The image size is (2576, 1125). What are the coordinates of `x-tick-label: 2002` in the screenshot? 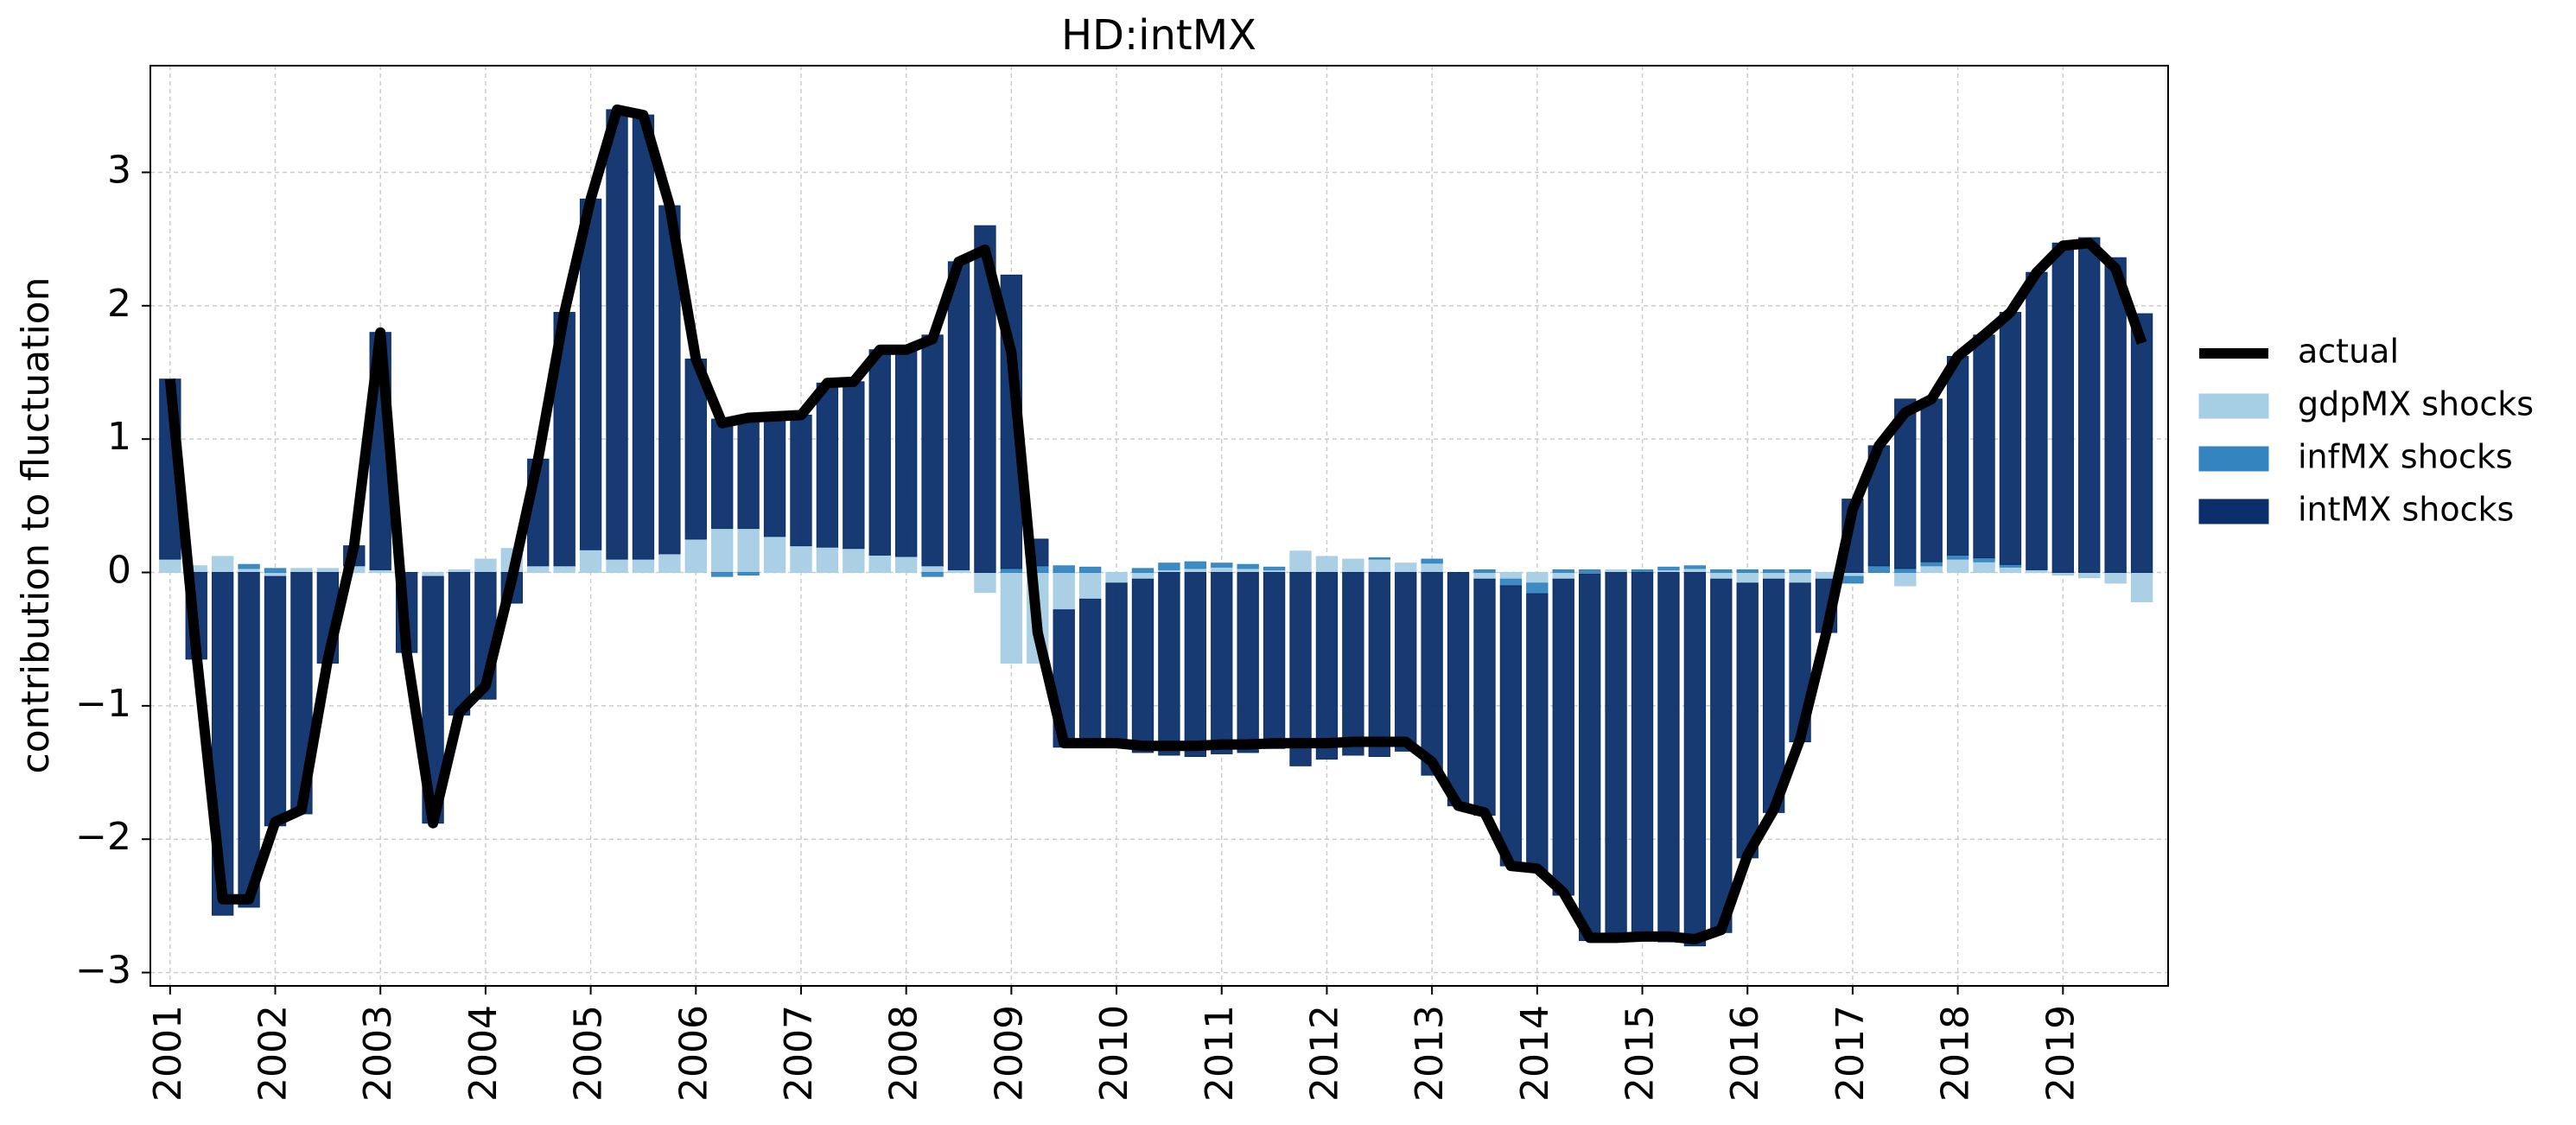 It's located at (274, 1053).